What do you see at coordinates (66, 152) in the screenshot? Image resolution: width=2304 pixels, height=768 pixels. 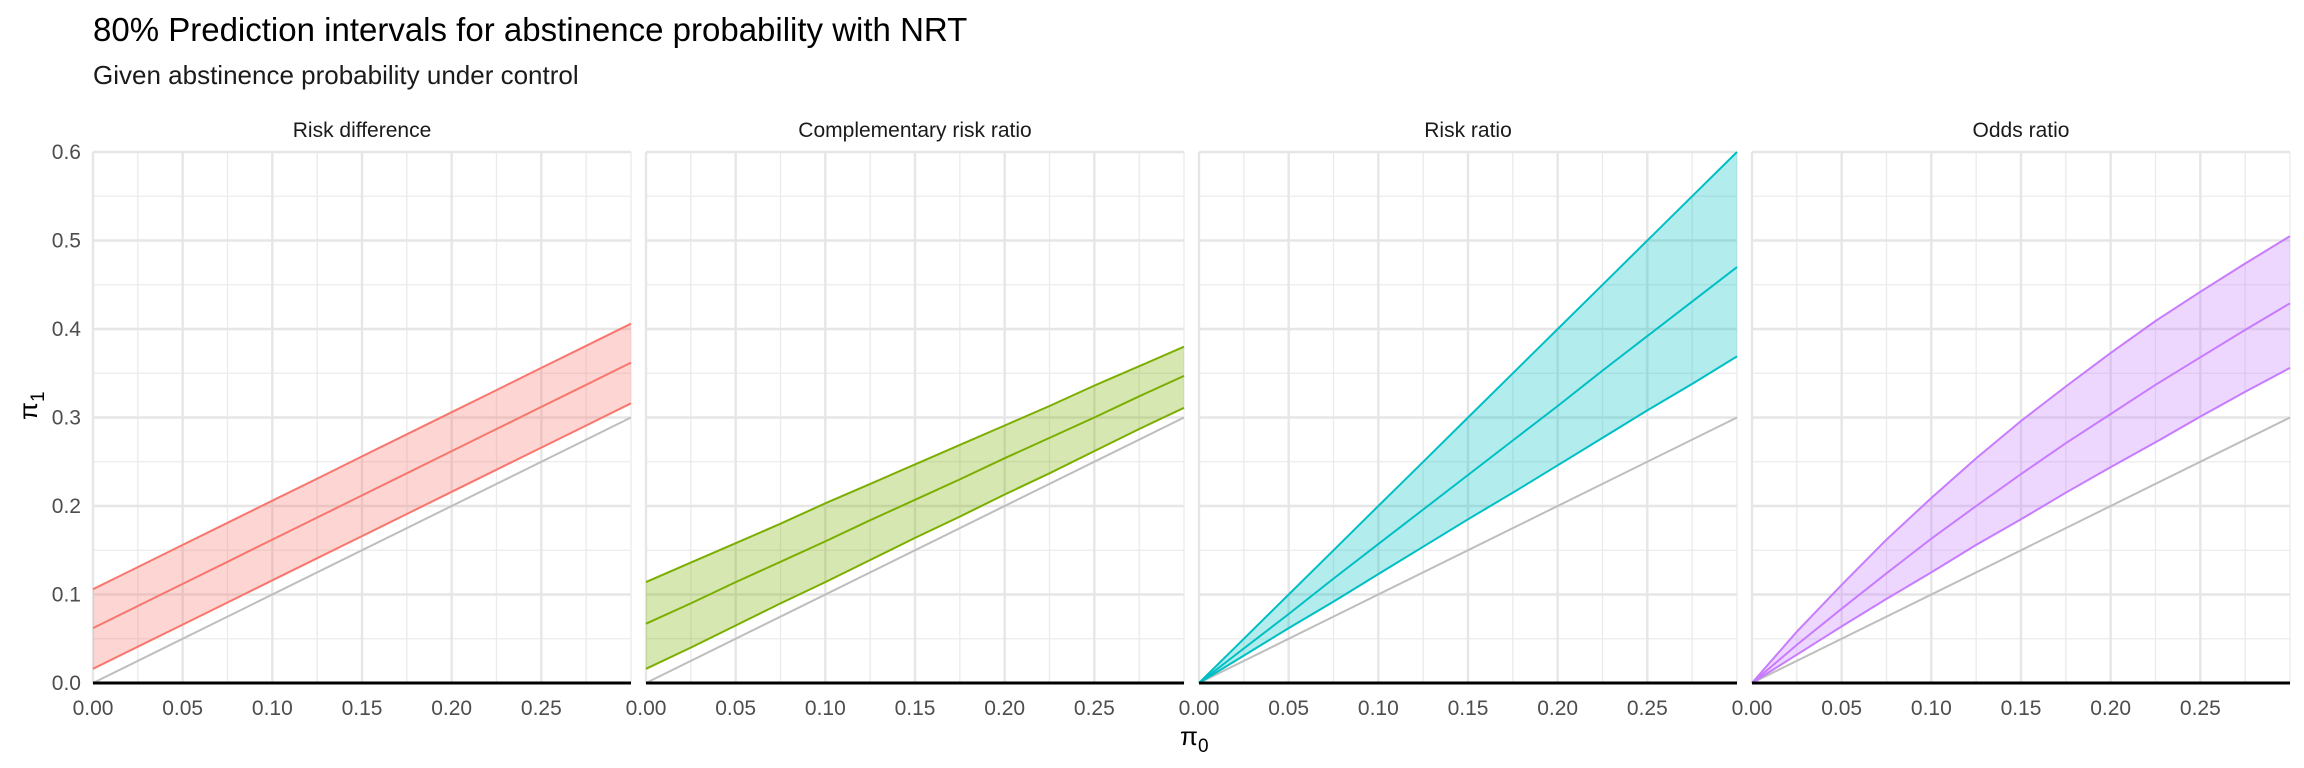 I see `y-tick-label: 0.6` at bounding box center [66, 152].